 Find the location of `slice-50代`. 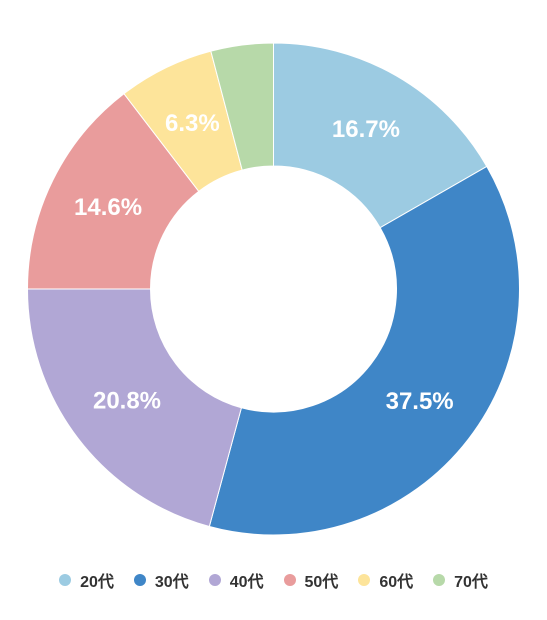

slice-50代 is located at coordinates (113, 191).